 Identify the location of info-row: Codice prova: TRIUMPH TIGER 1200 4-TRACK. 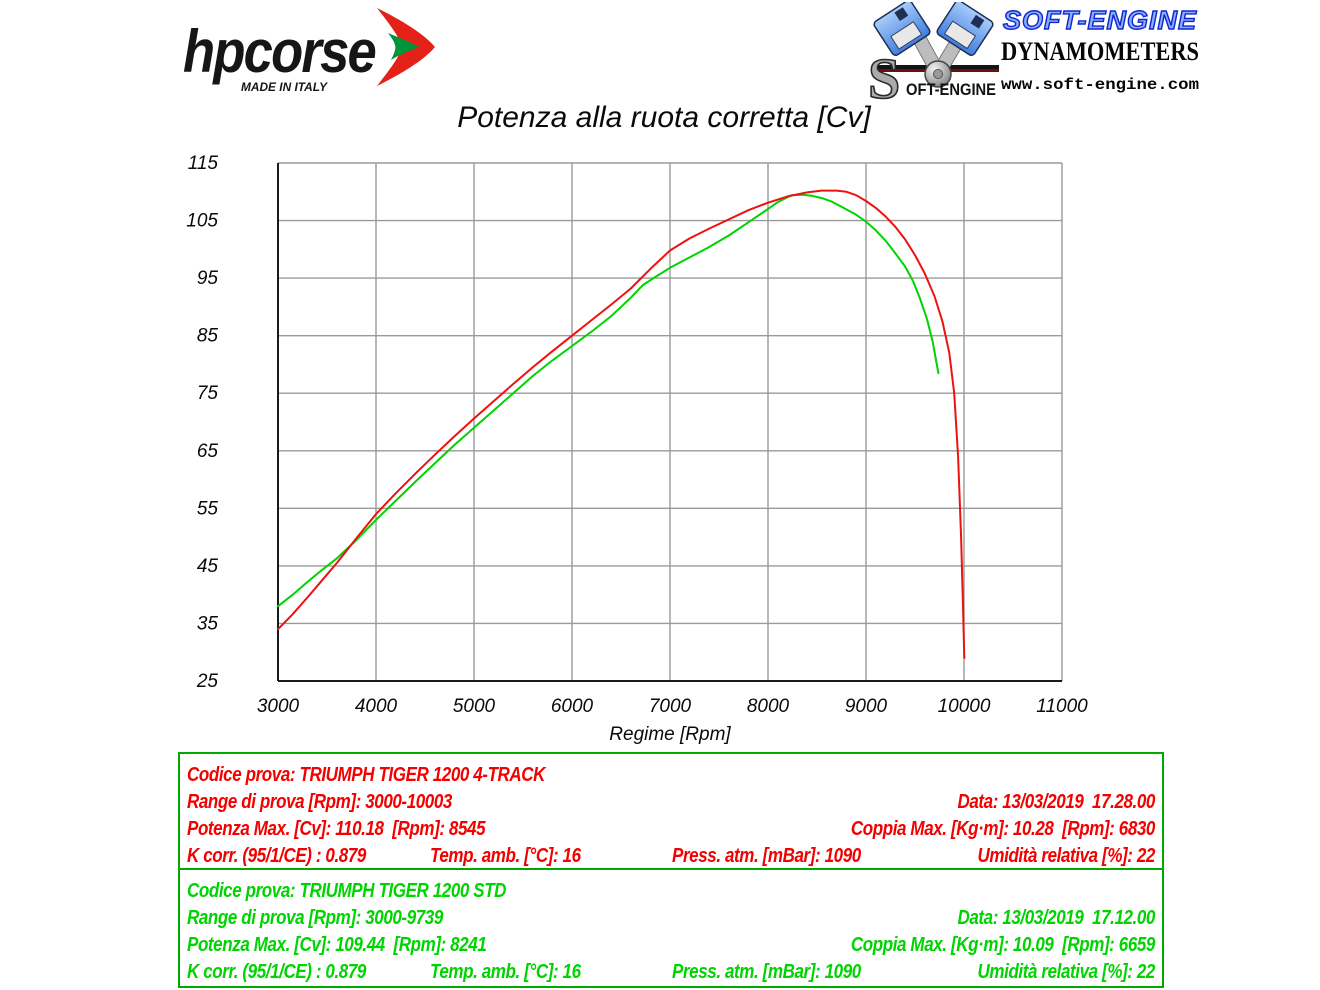
(671, 776).